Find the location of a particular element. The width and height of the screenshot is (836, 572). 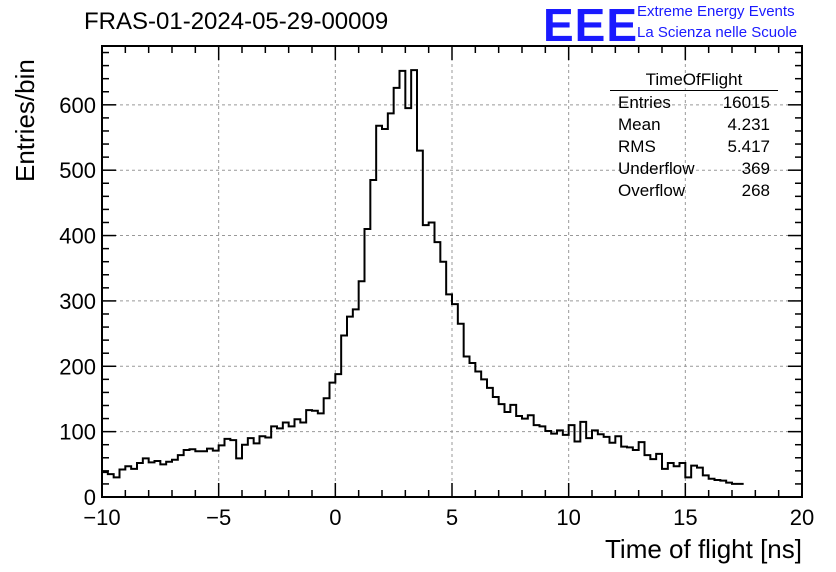

x-axis-label: Time of flight [ns] is located at coordinates (703, 549).